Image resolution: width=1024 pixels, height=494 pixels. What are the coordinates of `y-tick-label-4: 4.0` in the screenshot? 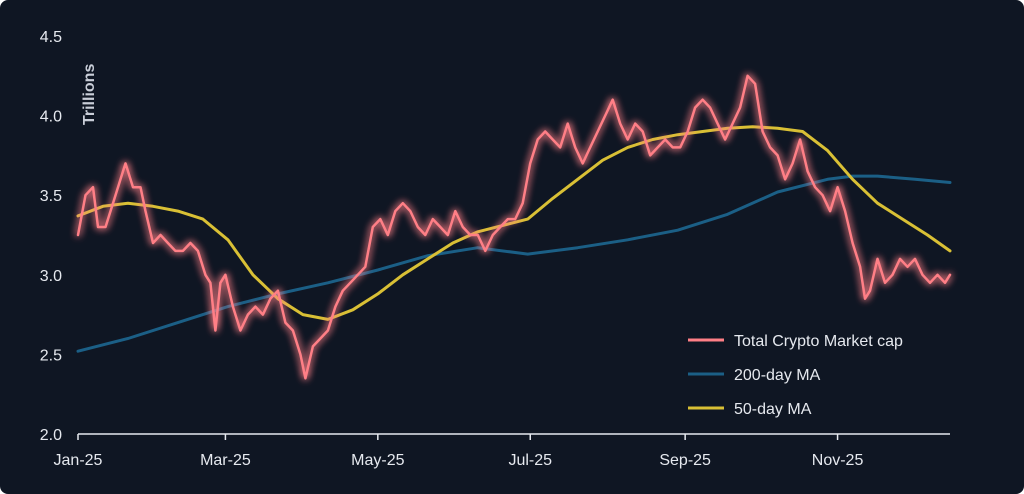 It's located at (51, 117).